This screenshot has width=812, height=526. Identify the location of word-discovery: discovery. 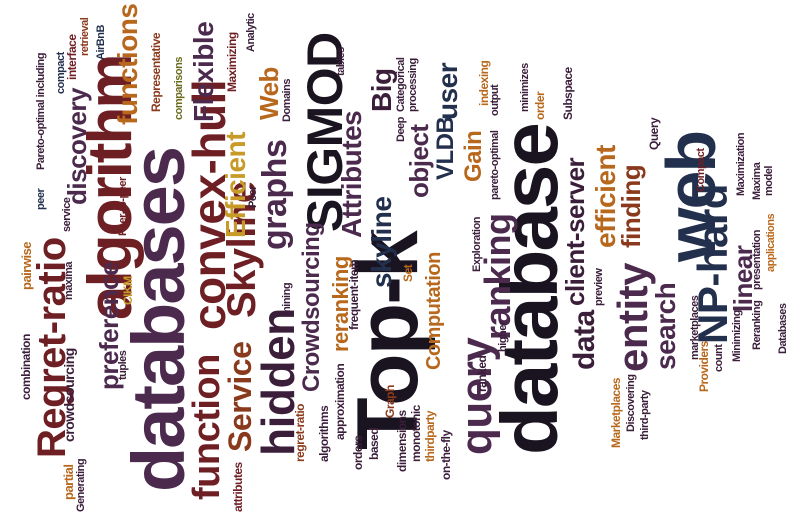
(77, 146).